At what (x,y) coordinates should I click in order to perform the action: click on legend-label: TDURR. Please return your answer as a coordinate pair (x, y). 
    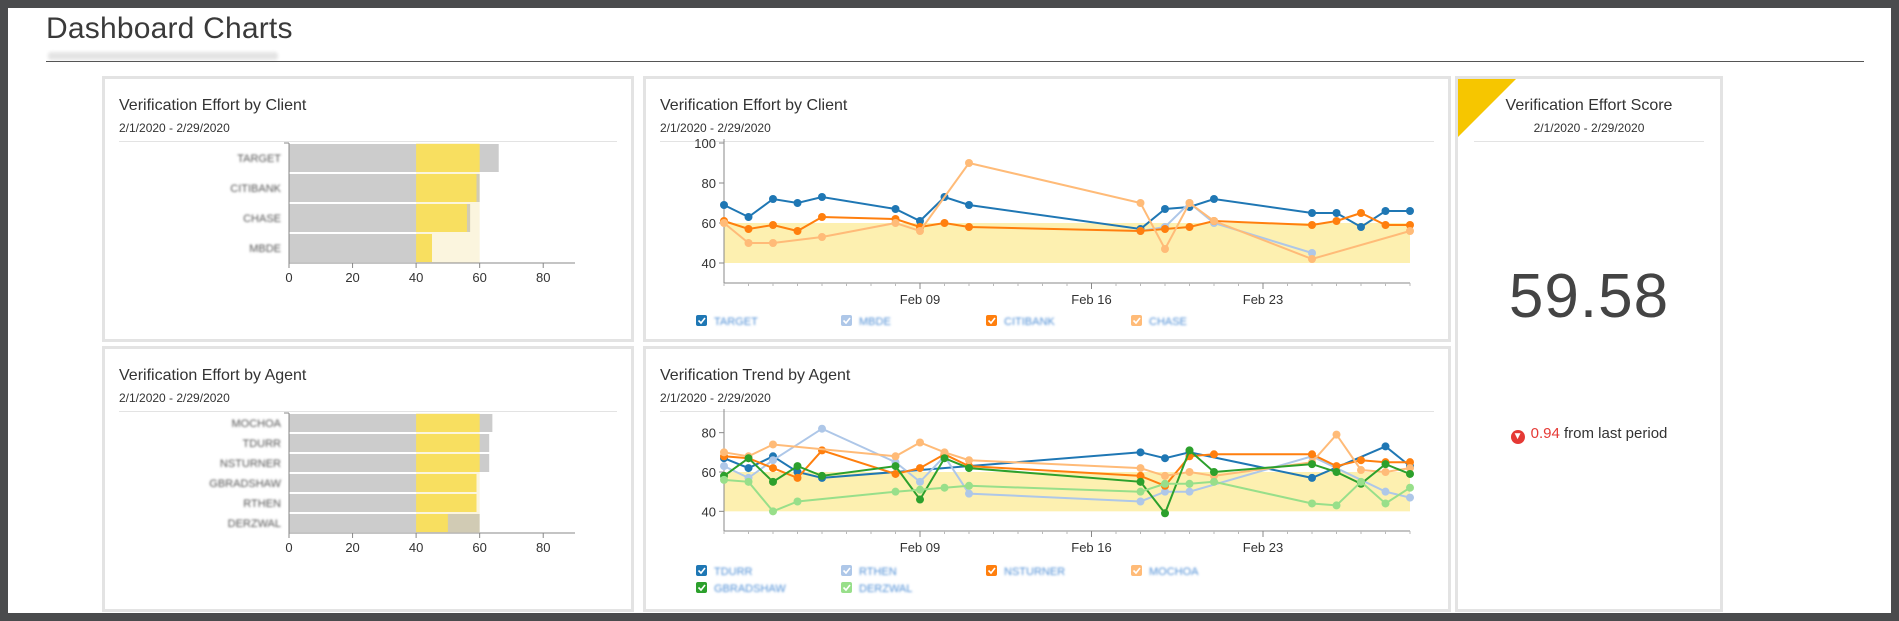
    Looking at the image, I should click on (733, 572).